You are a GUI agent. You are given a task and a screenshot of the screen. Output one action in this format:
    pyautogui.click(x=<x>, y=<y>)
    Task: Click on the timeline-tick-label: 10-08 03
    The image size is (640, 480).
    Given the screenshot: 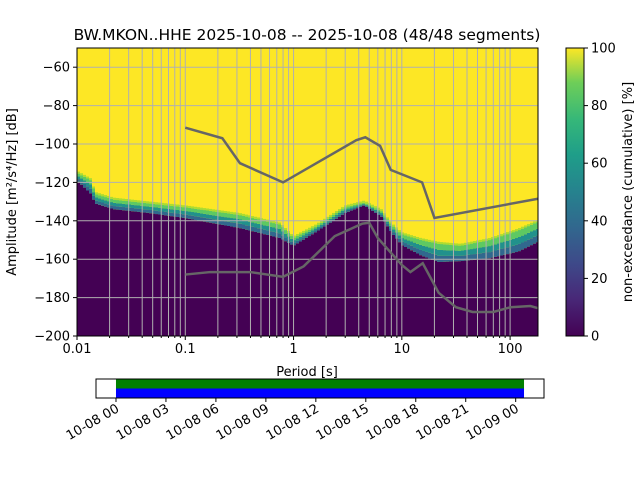 What is the action you would take?
    pyautogui.click(x=143, y=422)
    